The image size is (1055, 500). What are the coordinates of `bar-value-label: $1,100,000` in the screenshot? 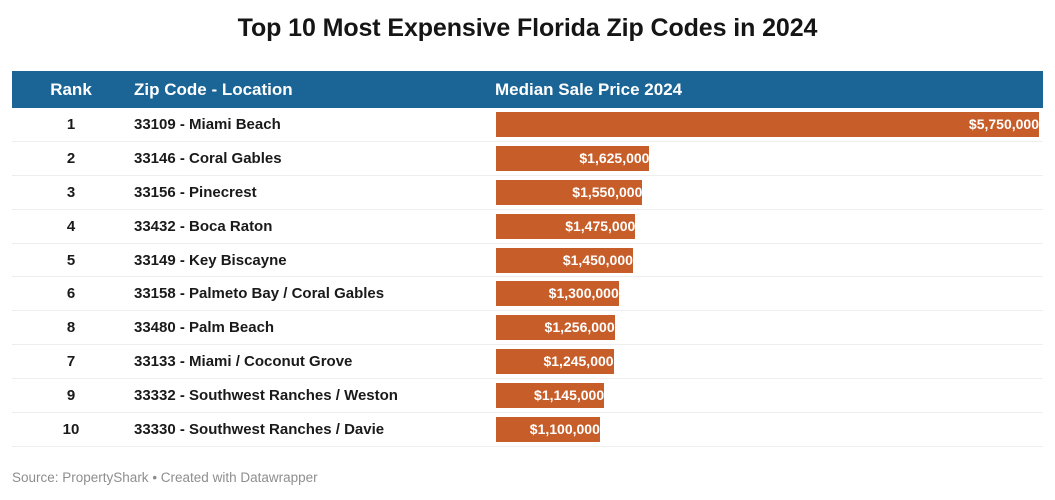 It's located at (564, 429).